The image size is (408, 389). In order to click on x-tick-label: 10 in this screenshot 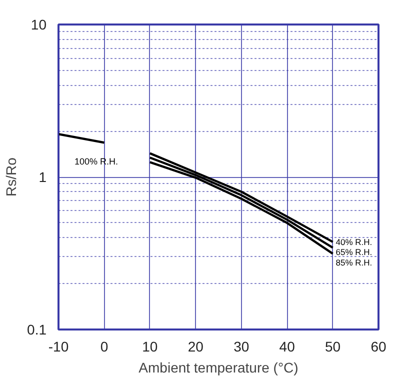, I will do `click(150, 346)`.